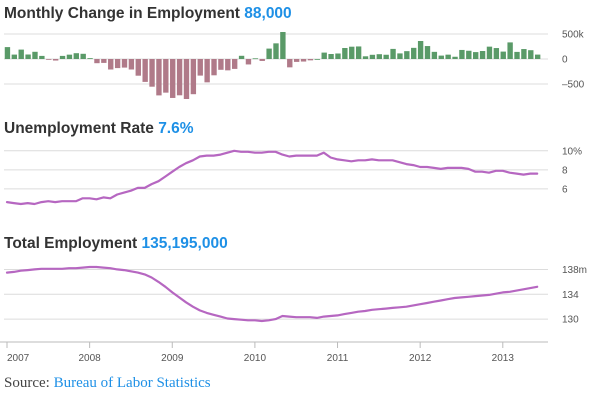 This screenshot has width=599, height=405. I want to click on y-tick-label: 500k, so click(573, 35).